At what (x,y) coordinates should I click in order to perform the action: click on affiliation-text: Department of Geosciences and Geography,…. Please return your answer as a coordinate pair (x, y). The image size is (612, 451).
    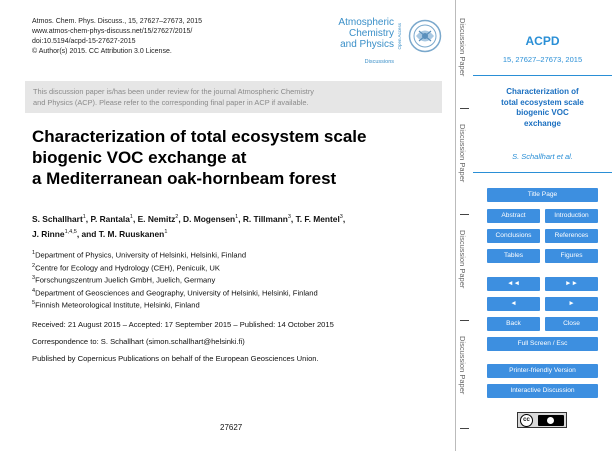
    Looking at the image, I should click on (176, 293).